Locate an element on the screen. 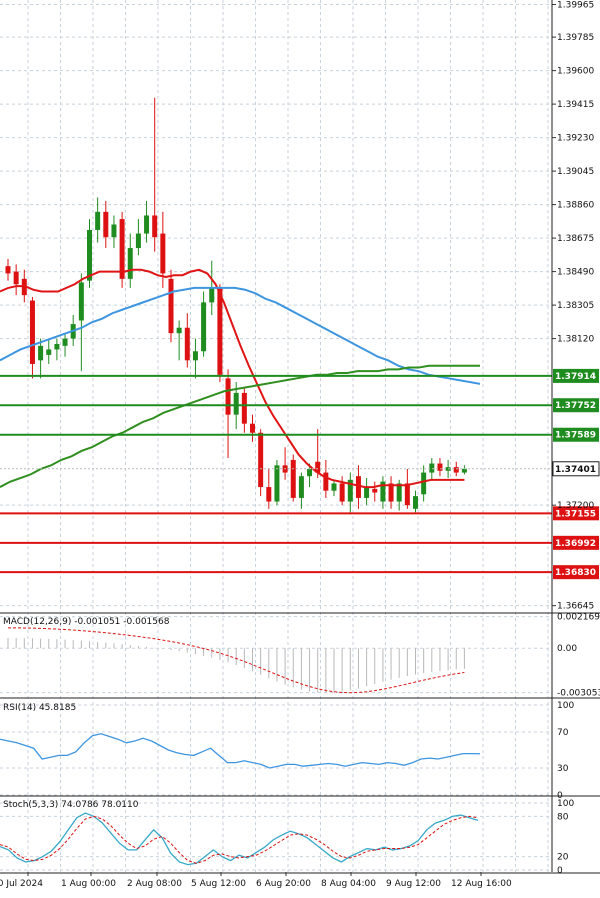 This screenshot has width=600, height=898. level-label: 1.37589 is located at coordinates (575, 436).